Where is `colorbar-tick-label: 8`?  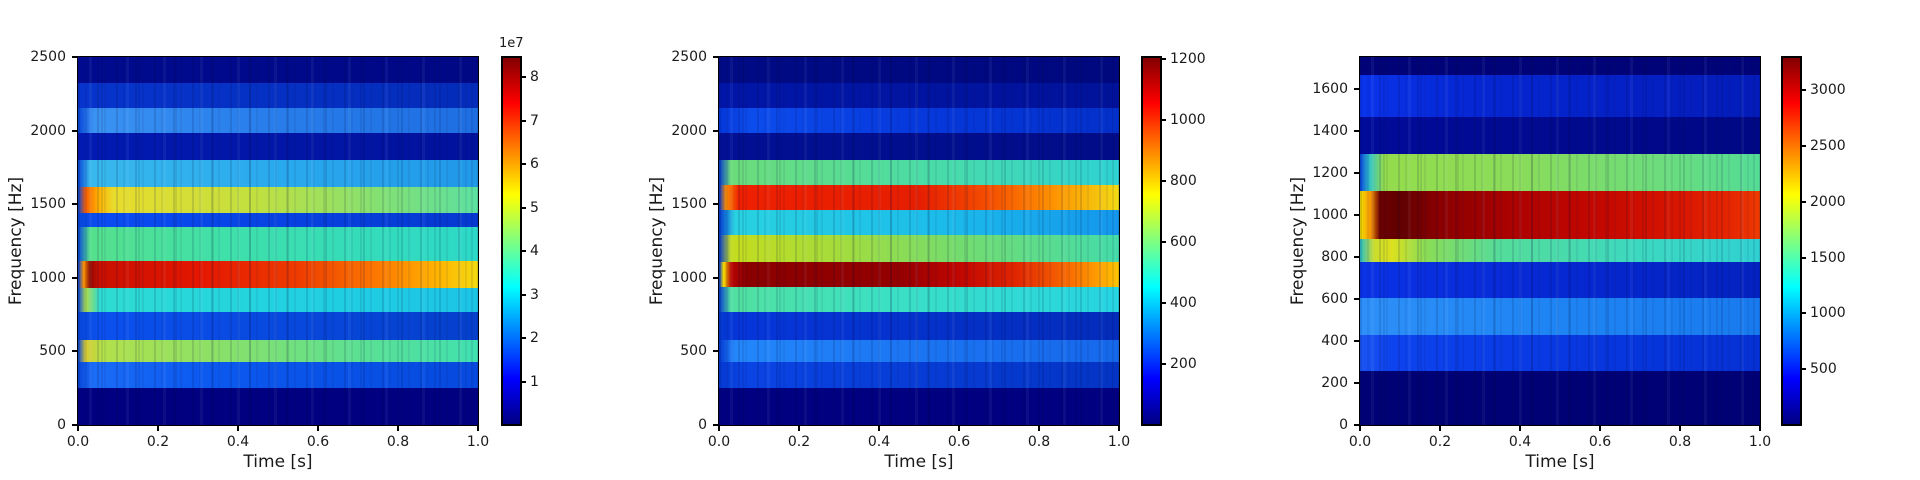
colorbar-tick-label: 8 is located at coordinates (534, 77).